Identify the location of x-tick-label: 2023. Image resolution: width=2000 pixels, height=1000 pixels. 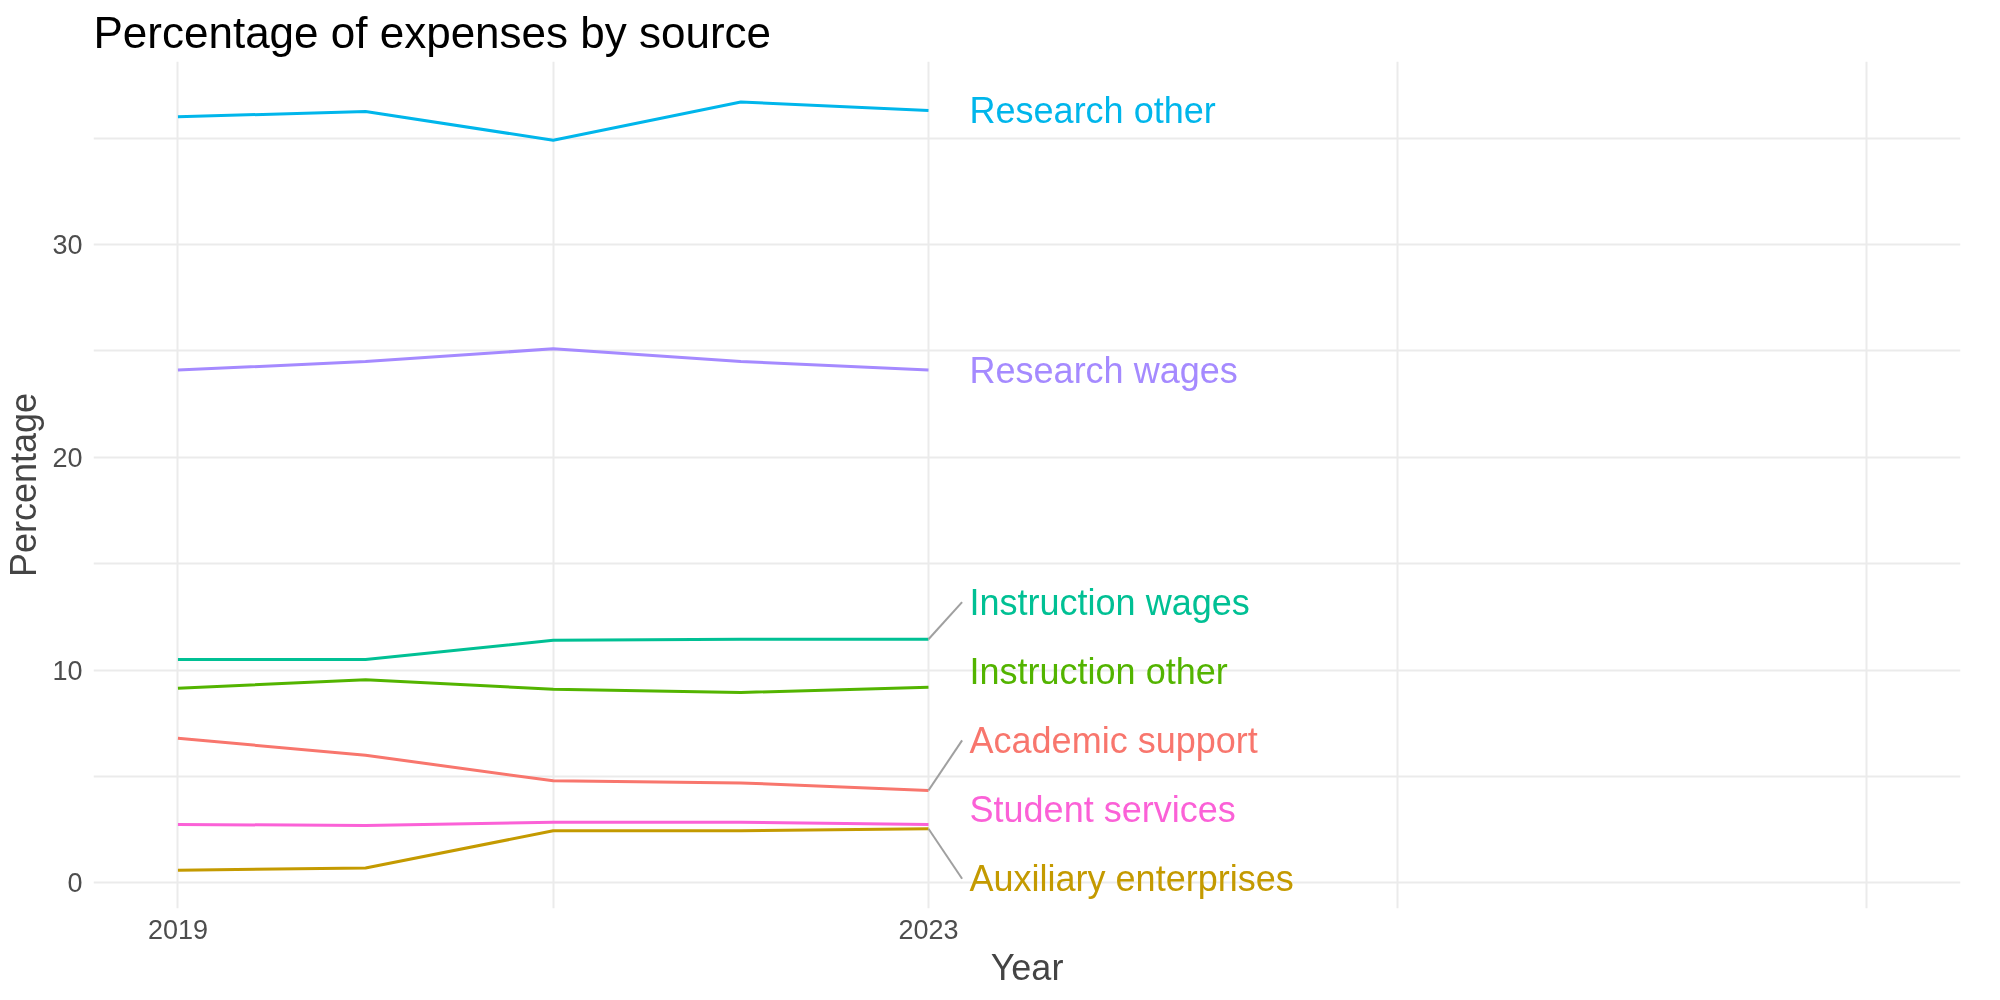
(928, 929).